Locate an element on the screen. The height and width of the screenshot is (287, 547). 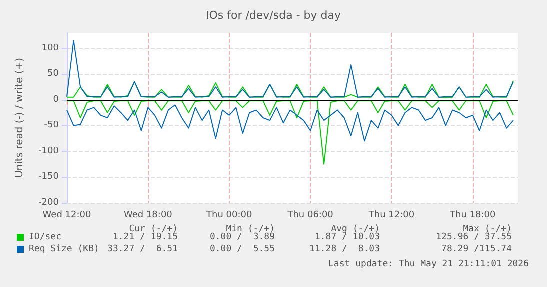
text: Avg (-/+) is located at coordinates (355, 229).